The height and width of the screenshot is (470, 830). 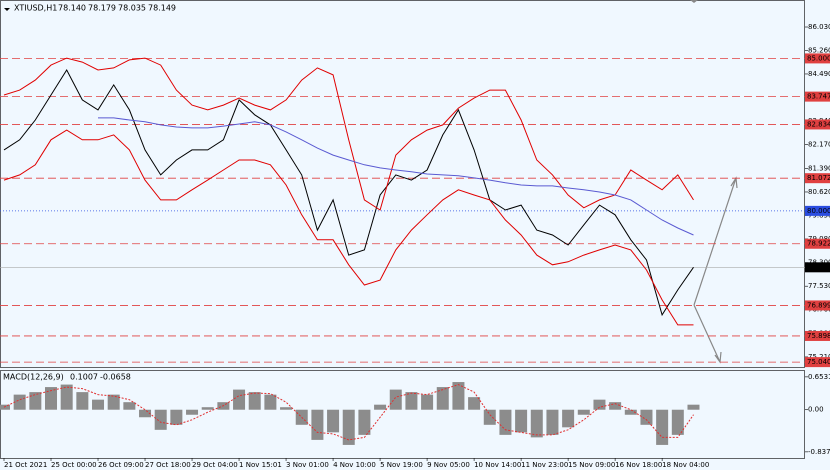 What do you see at coordinates (448, 465) in the screenshot?
I see `x-tick-label: 9 Nov 05:00` at bounding box center [448, 465].